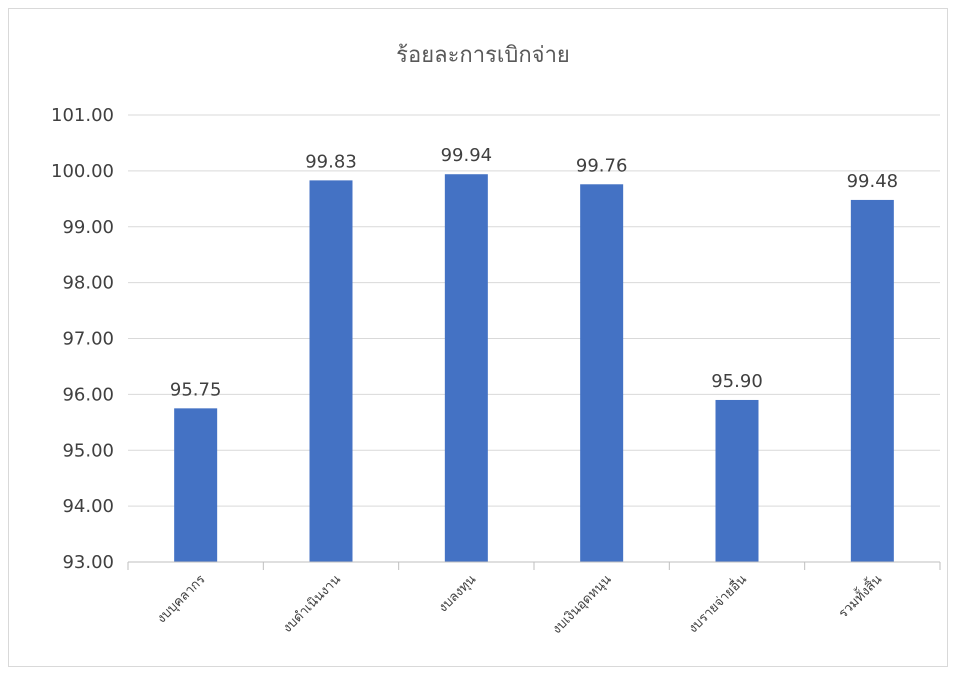 Image resolution: width=958 pixels, height=675 pixels. What do you see at coordinates (457, 593) in the screenshot?
I see `category-label: งบลงทุน` at bounding box center [457, 593].